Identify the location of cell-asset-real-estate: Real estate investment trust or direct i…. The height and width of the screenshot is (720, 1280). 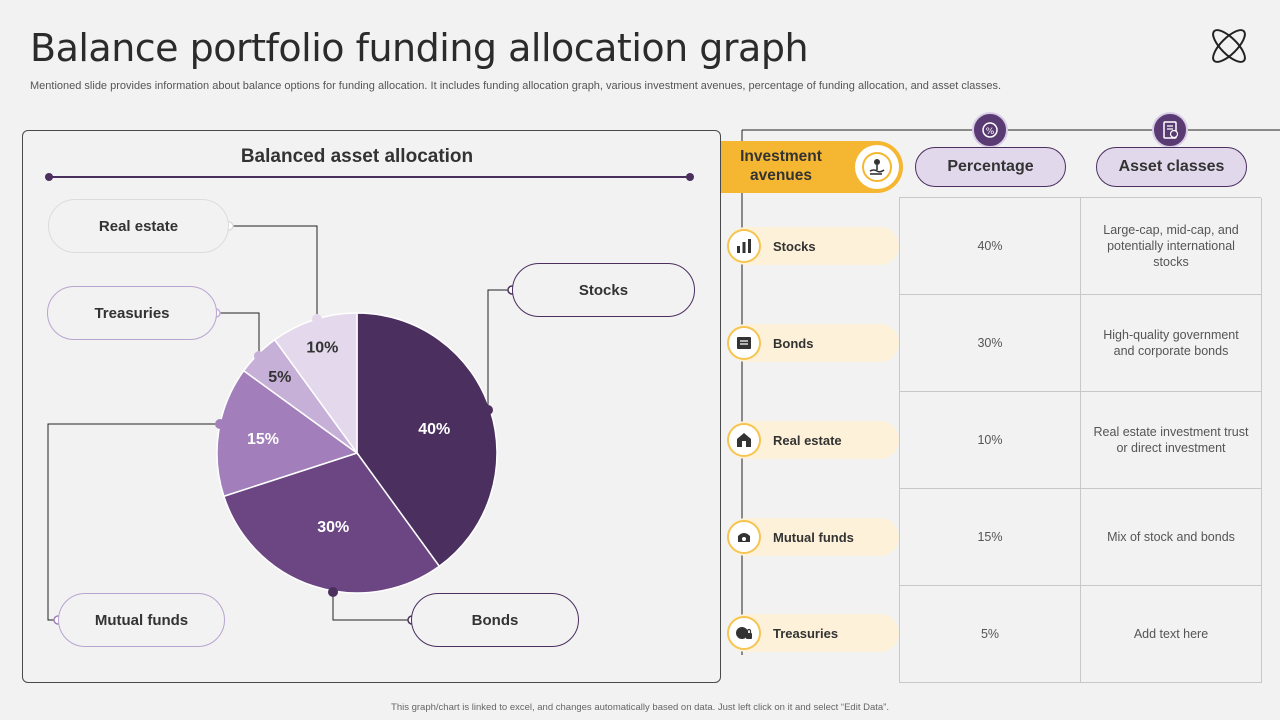
(1171, 440).